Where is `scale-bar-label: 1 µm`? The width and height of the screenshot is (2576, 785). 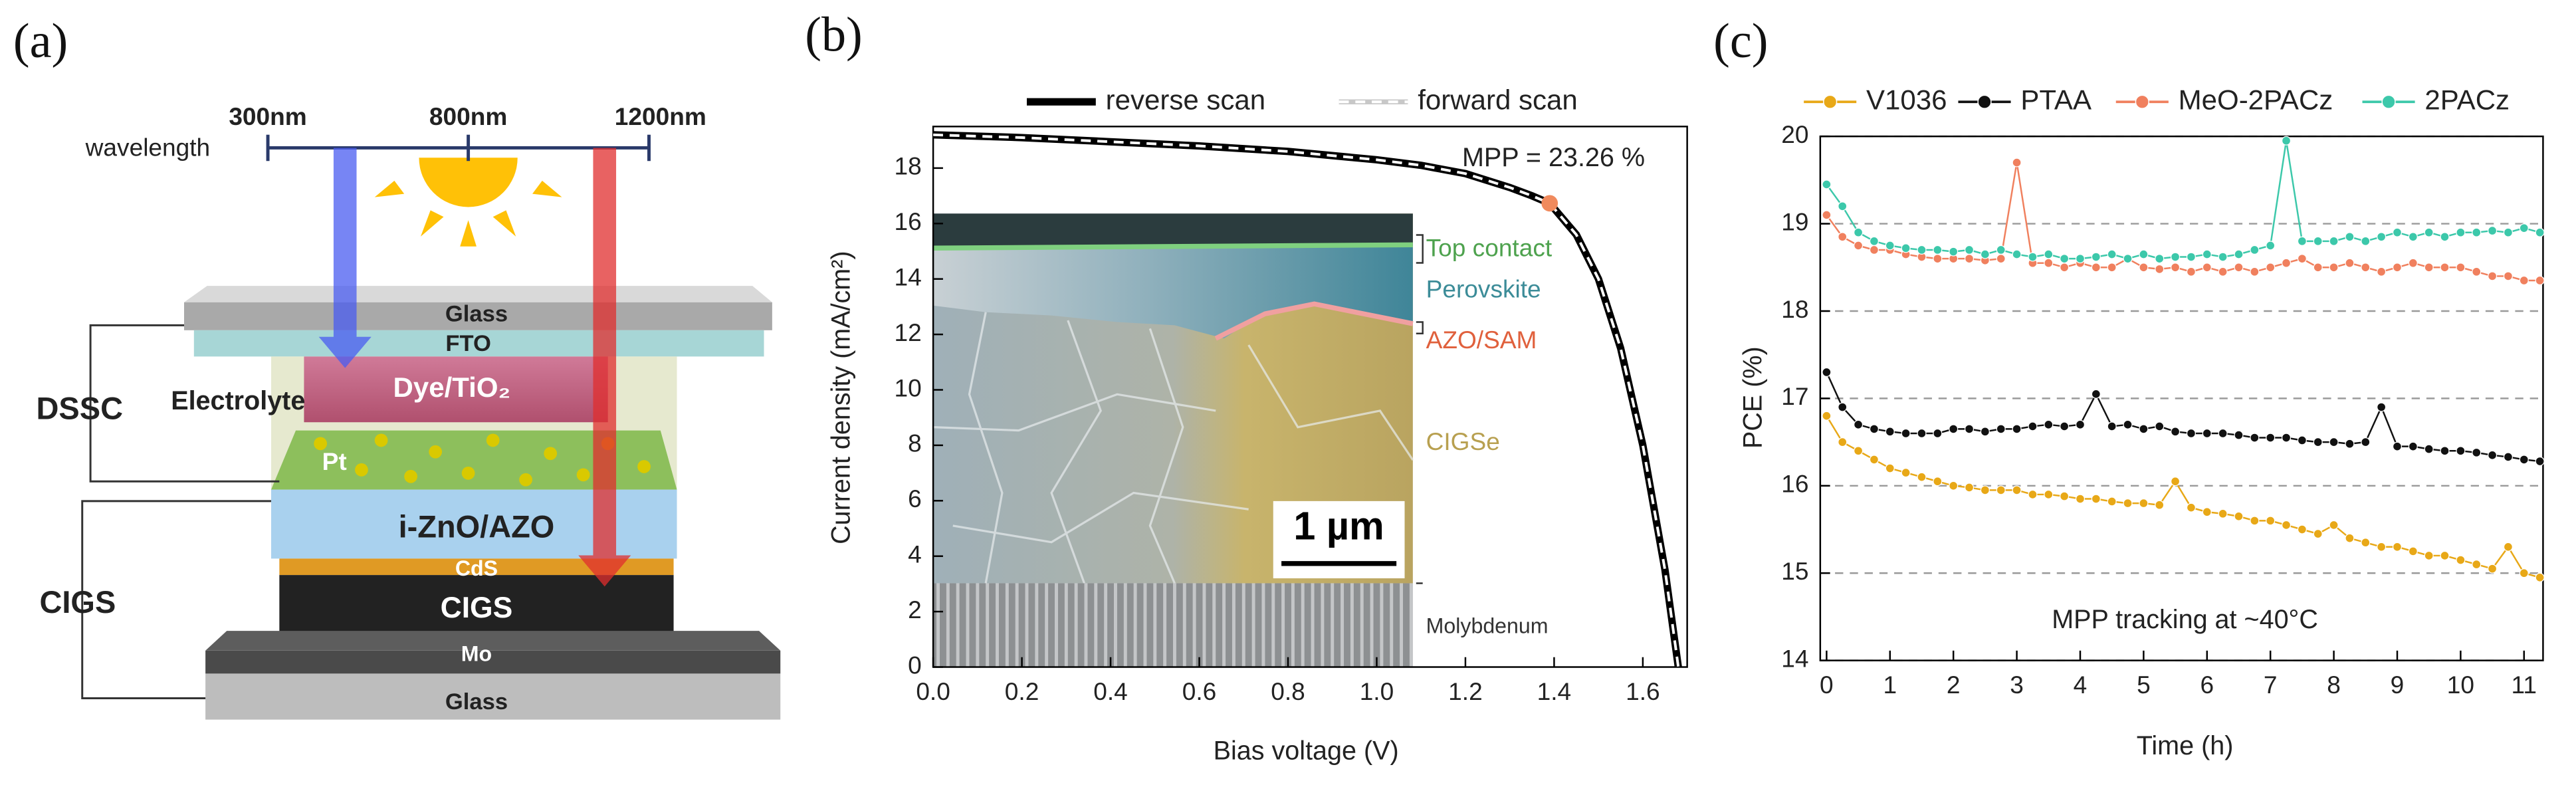
scale-bar-label: 1 µm is located at coordinates (1338, 526).